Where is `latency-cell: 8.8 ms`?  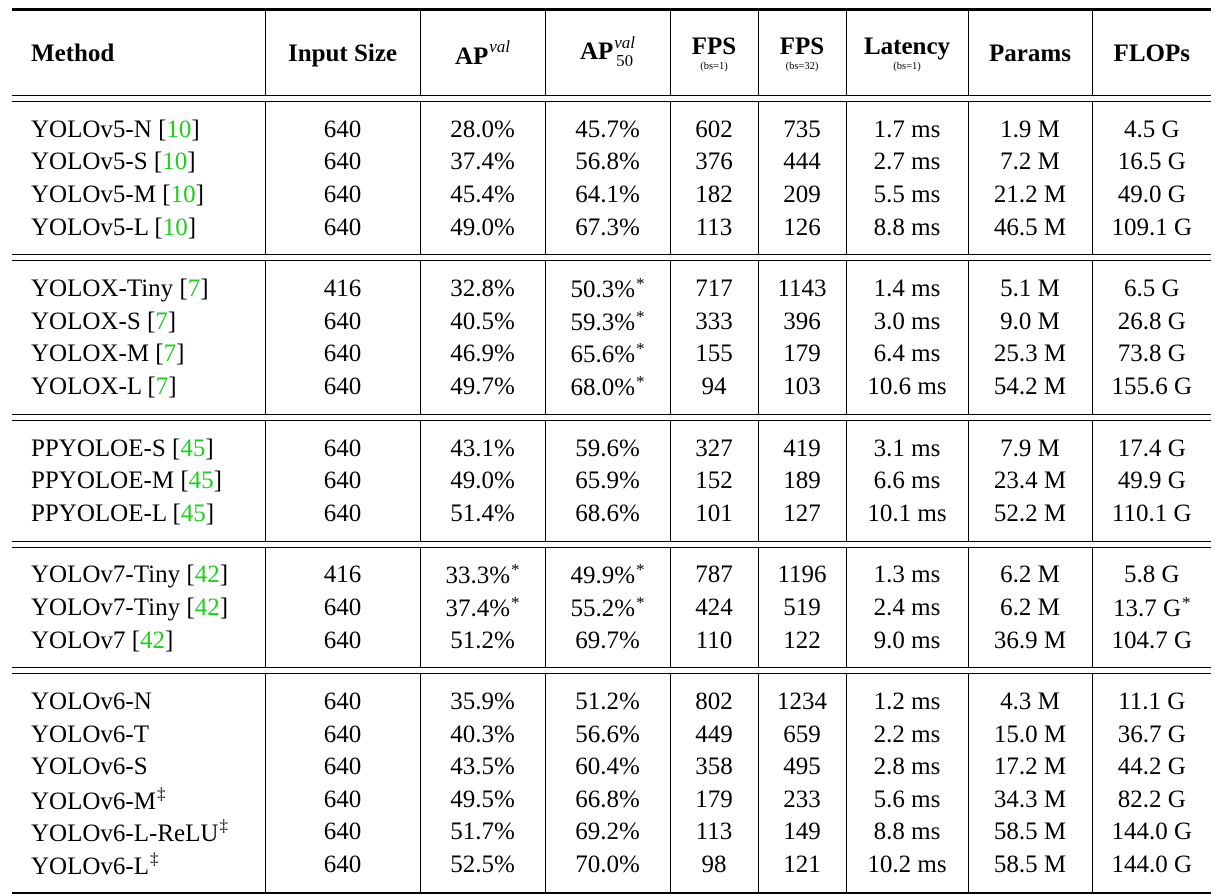 latency-cell: 8.8 ms is located at coordinates (906, 232).